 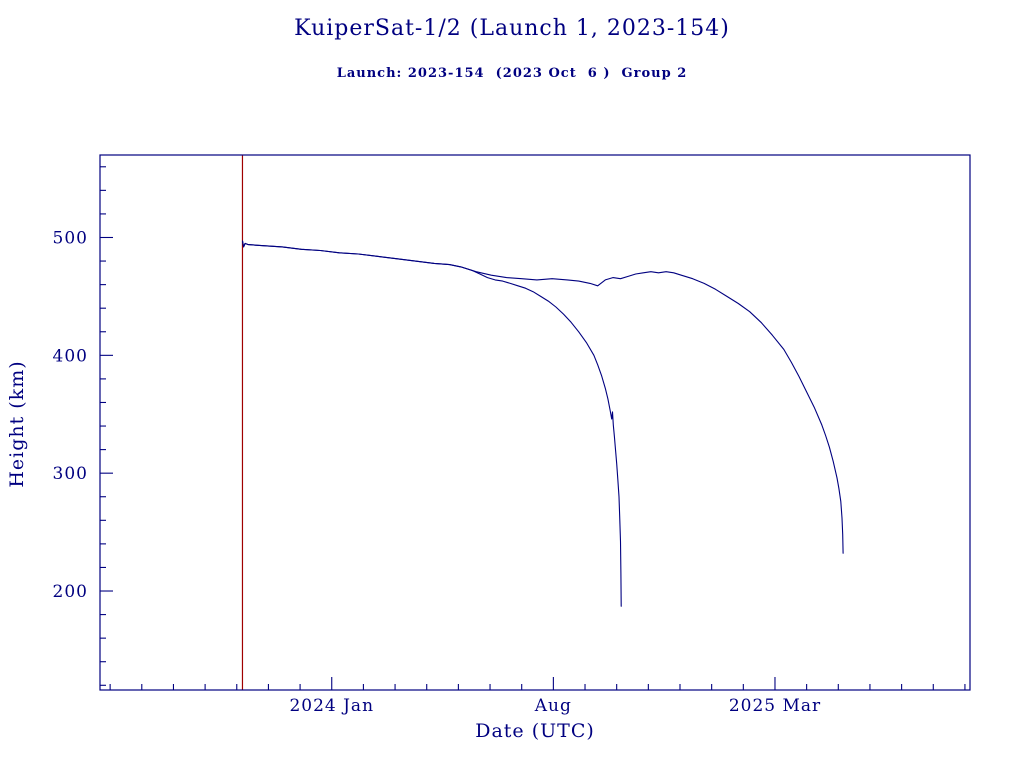 What do you see at coordinates (535, 731) in the screenshot?
I see `x-axis-label: Date (UTC)` at bounding box center [535, 731].